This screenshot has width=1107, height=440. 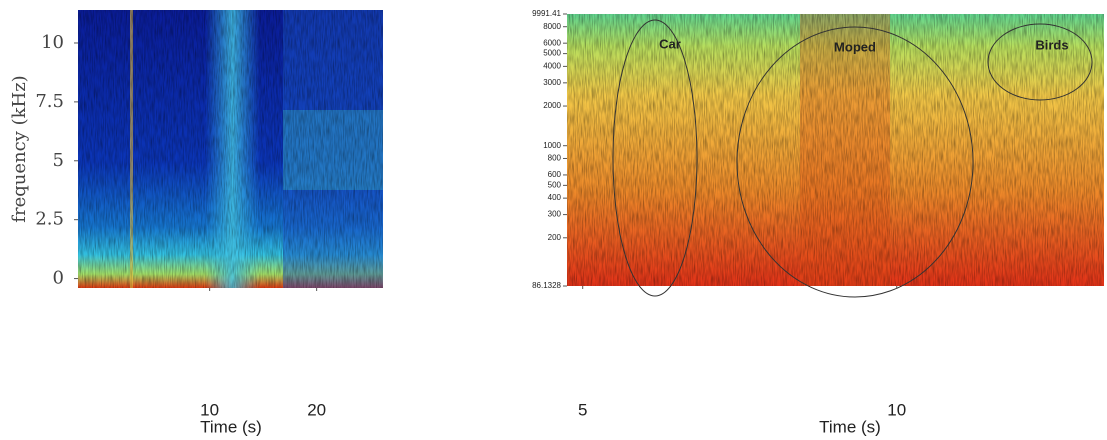 I want to click on y-tick-label: 8000, so click(x=552, y=26).